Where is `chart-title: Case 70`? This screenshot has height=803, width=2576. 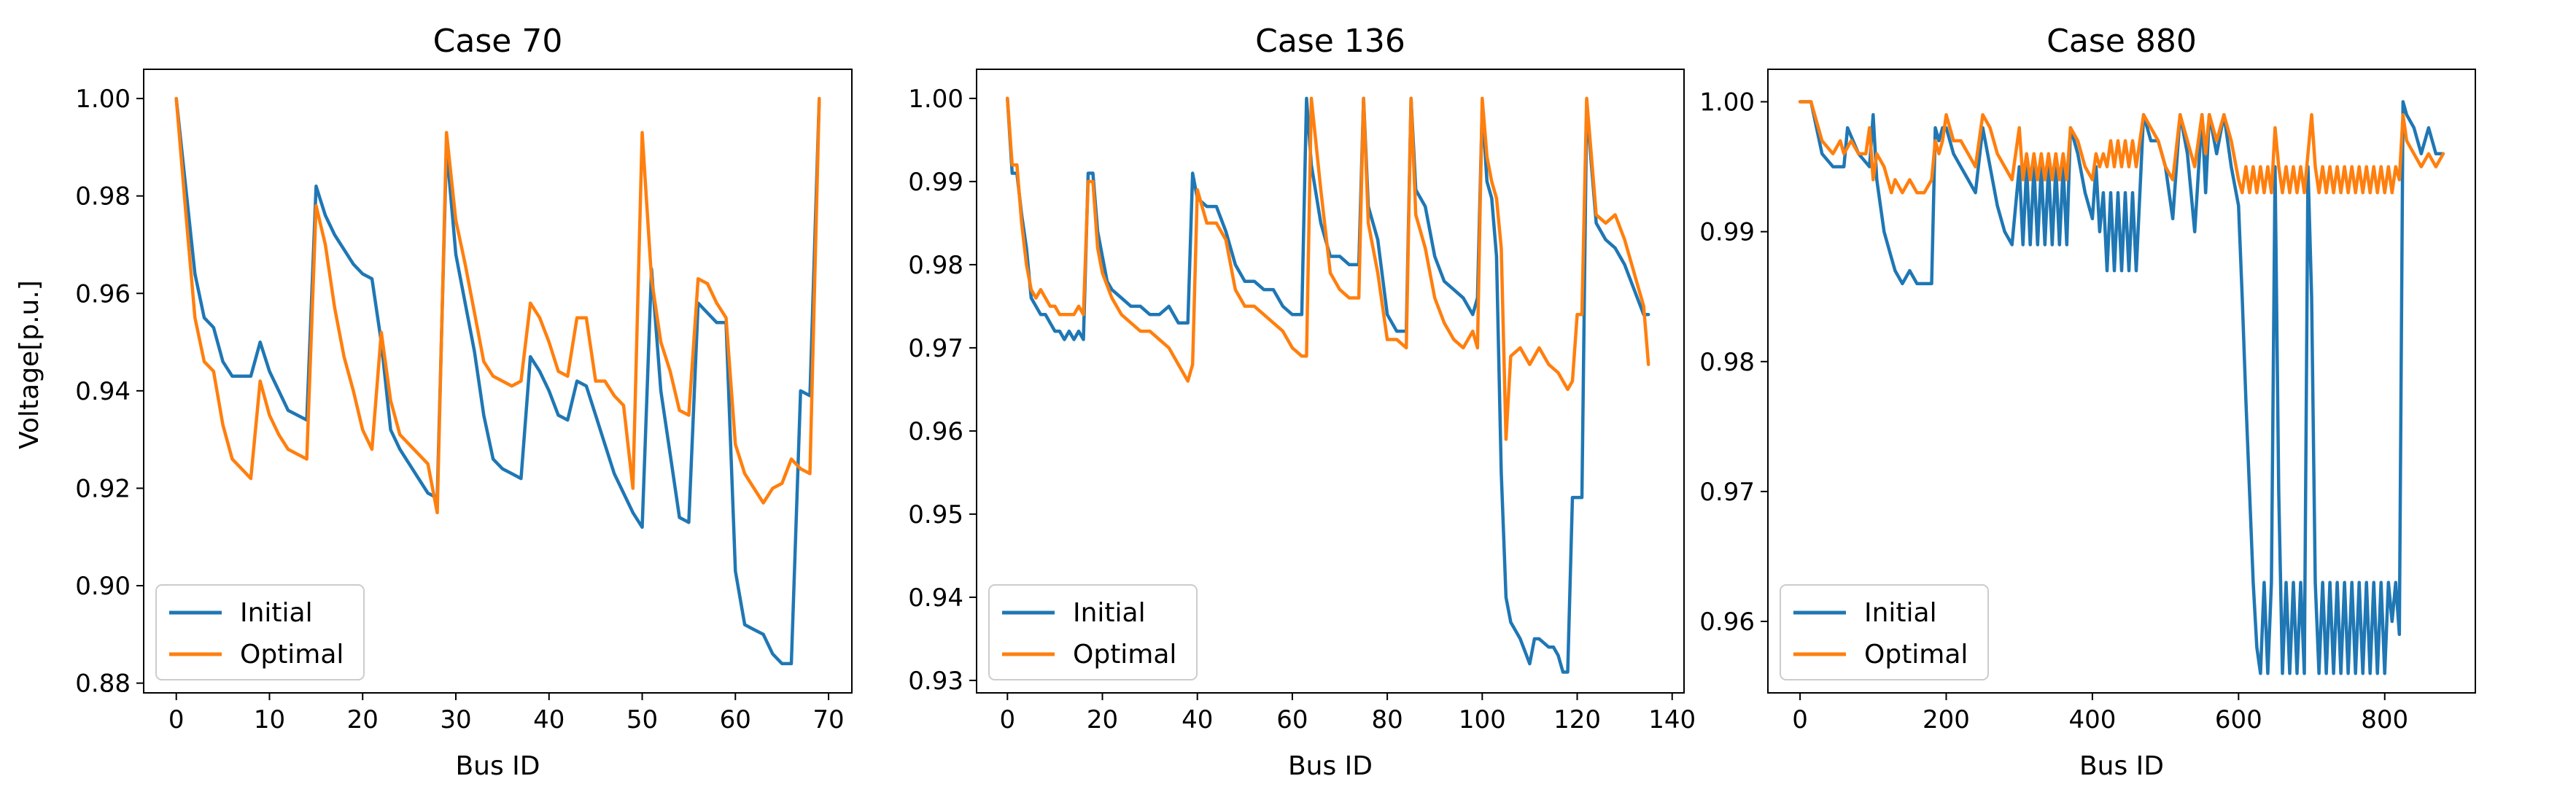 chart-title: Case 70 is located at coordinates (498, 41).